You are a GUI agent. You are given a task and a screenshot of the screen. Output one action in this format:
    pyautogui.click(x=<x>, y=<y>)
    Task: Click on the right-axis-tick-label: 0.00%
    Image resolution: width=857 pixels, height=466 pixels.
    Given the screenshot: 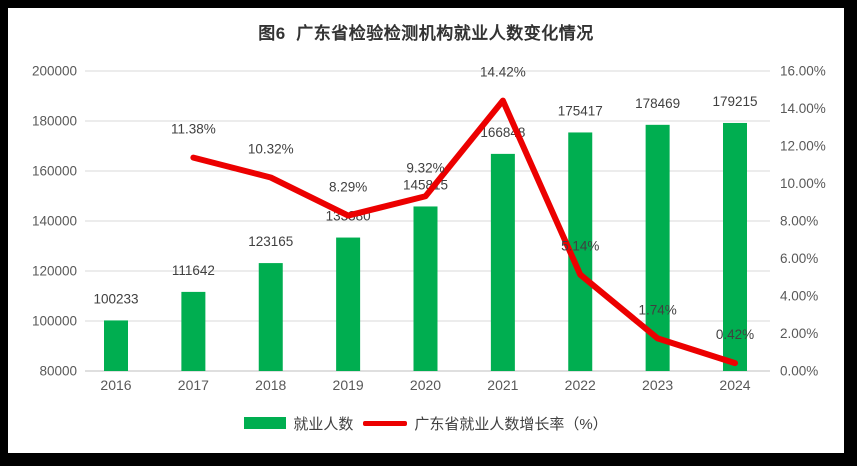 What is the action you would take?
    pyautogui.click(x=799, y=371)
    